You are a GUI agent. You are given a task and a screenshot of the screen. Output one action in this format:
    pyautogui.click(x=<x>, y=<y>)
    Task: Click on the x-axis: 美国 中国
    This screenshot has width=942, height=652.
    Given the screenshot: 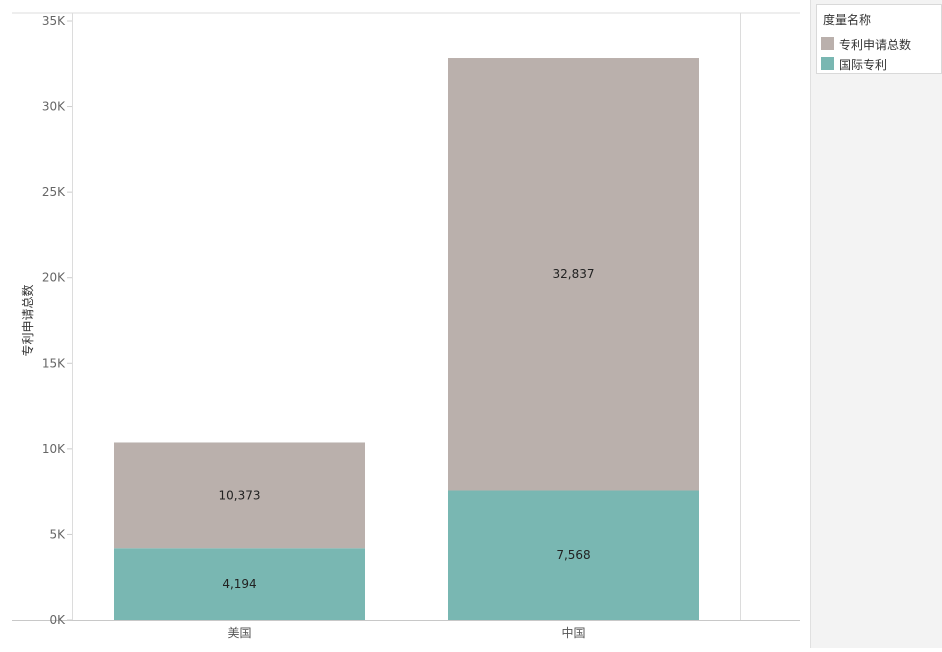 What is the action you would take?
    pyautogui.click(x=406, y=632)
    